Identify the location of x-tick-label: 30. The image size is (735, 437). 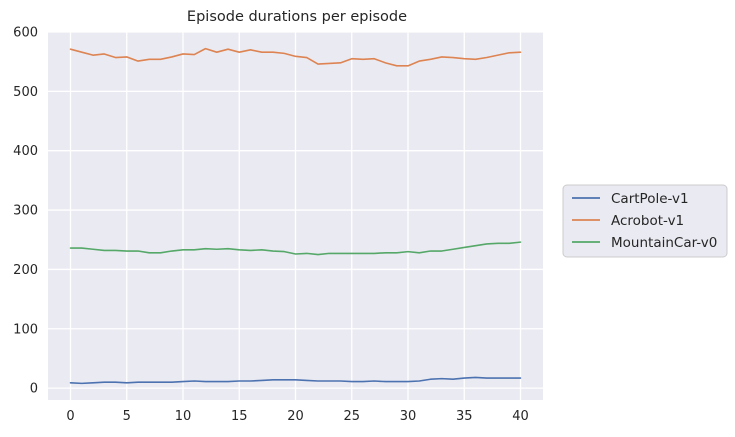
(408, 416).